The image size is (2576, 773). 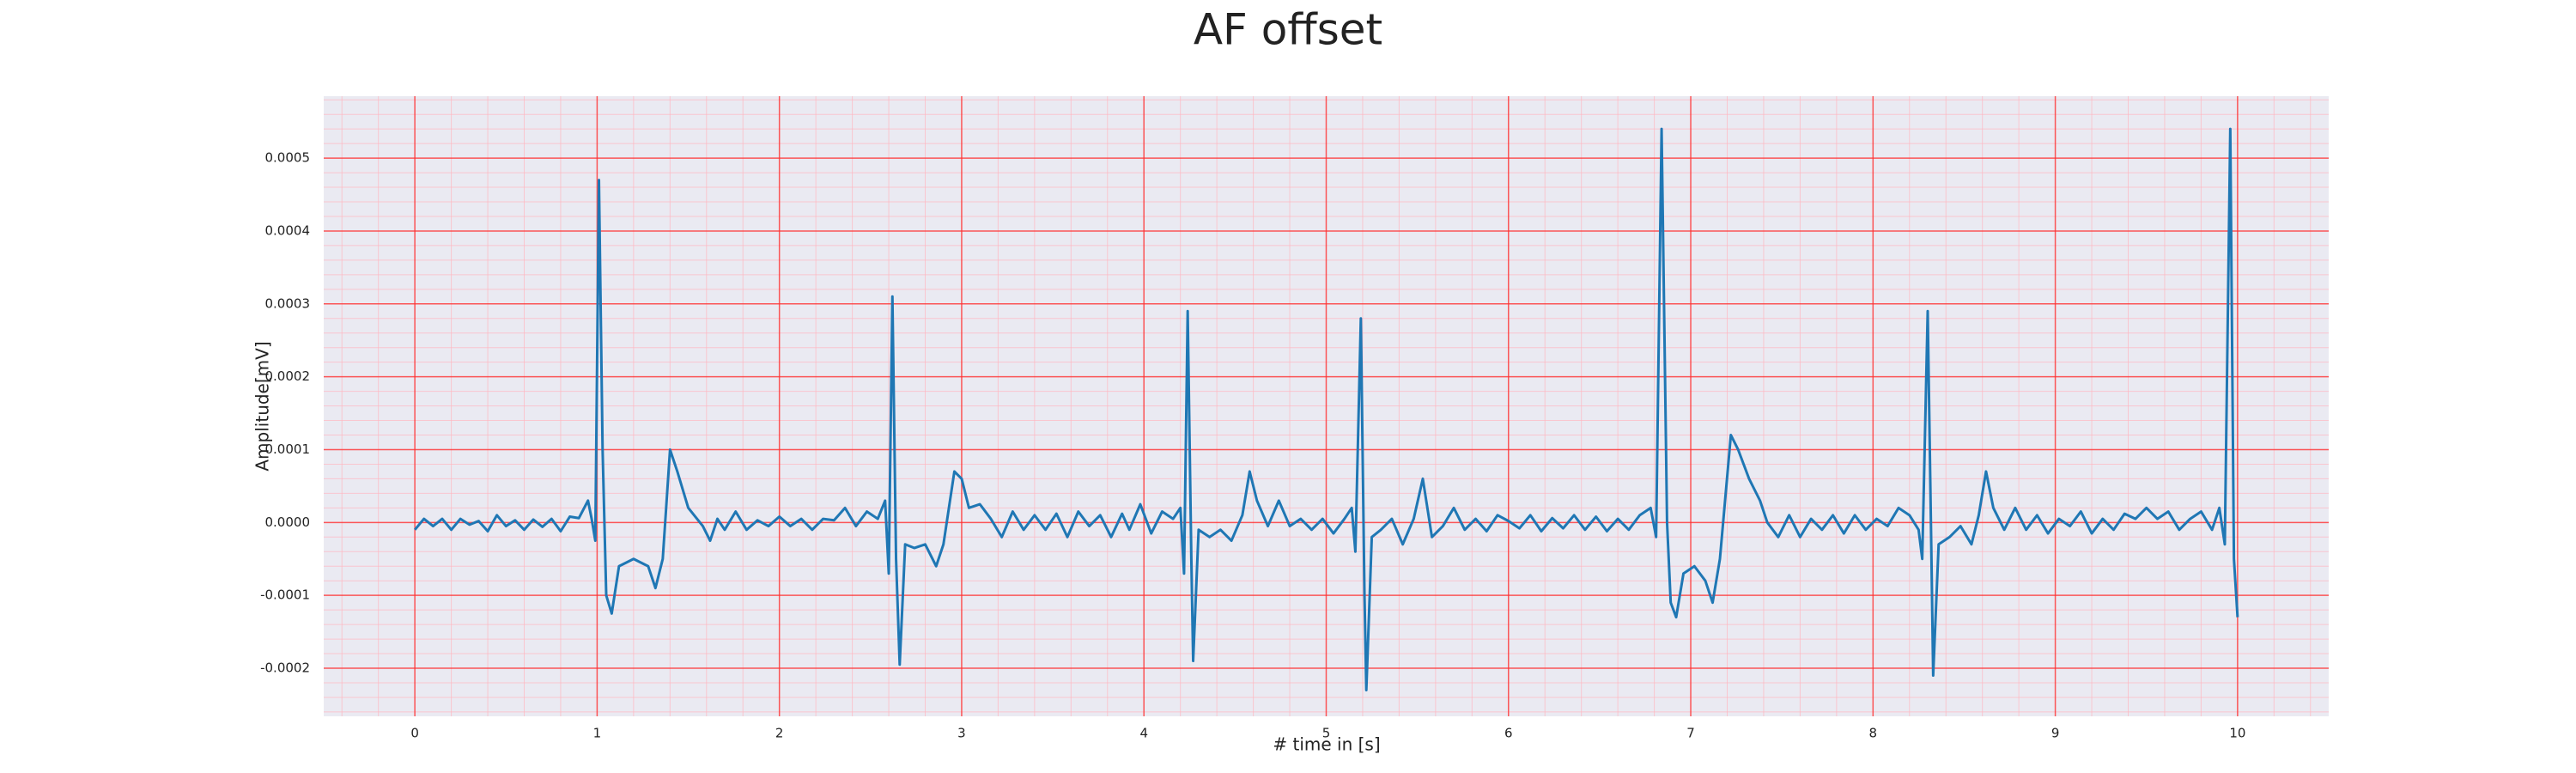 I want to click on x-tick-label: 6, so click(x=1508, y=733).